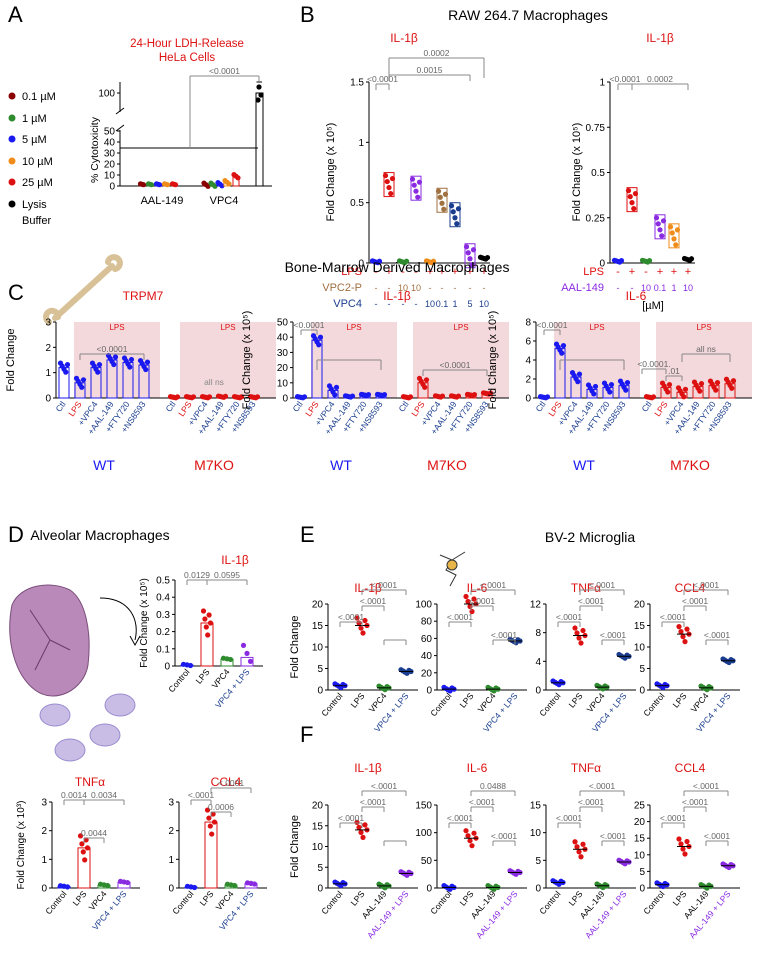  Describe the element at coordinates (680, 898) in the screenshot. I see `x-category-label: LPS` at that location.